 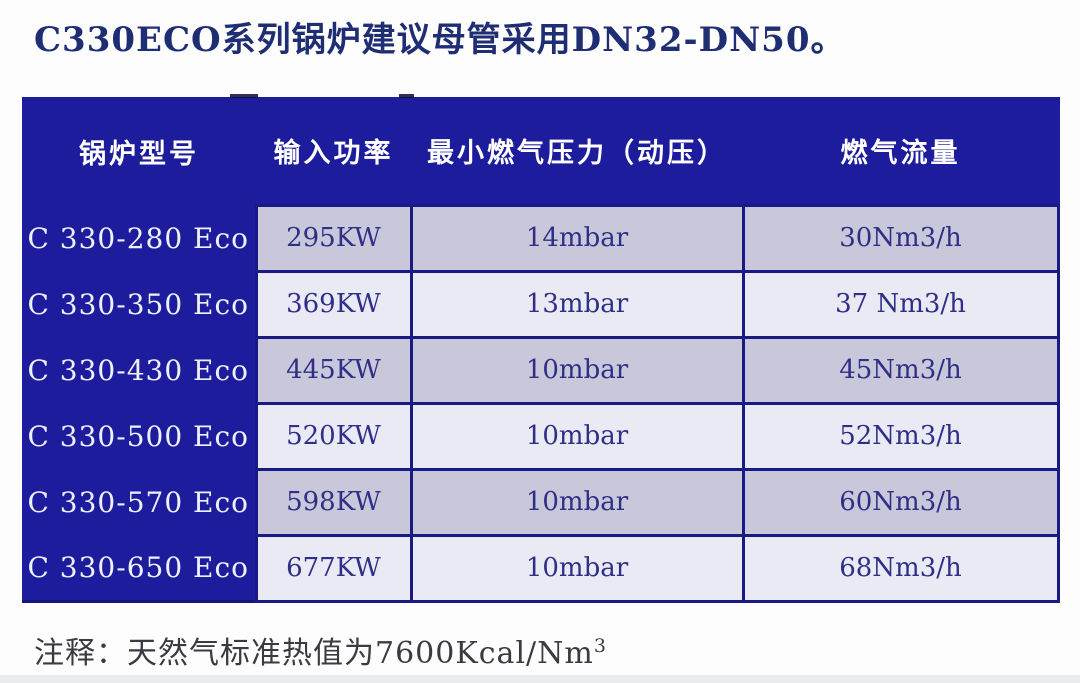 What do you see at coordinates (900, 436) in the screenshot?
I see `flow-cell: 52Nm3/h` at bounding box center [900, 436].